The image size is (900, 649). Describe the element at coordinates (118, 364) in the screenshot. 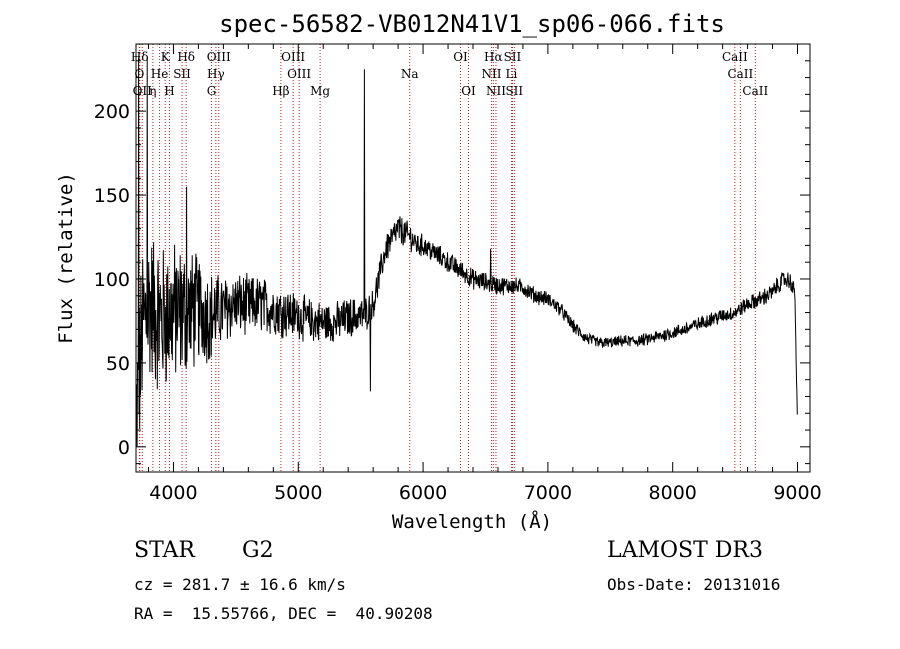

I see `y-tick-label: 50` at that location.